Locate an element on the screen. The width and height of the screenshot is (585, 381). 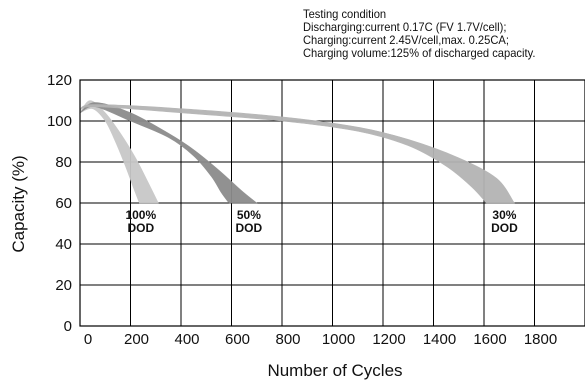
y-tick-label: 20 is located at coordinates (63, 285).